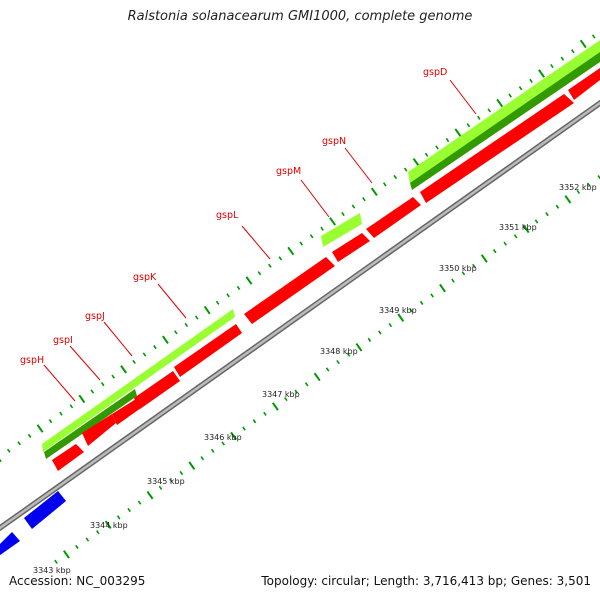 Image resolution: width=600 pixels, height=600 pixels. I want to click on gene-label: gspJ, so click(95, 316).